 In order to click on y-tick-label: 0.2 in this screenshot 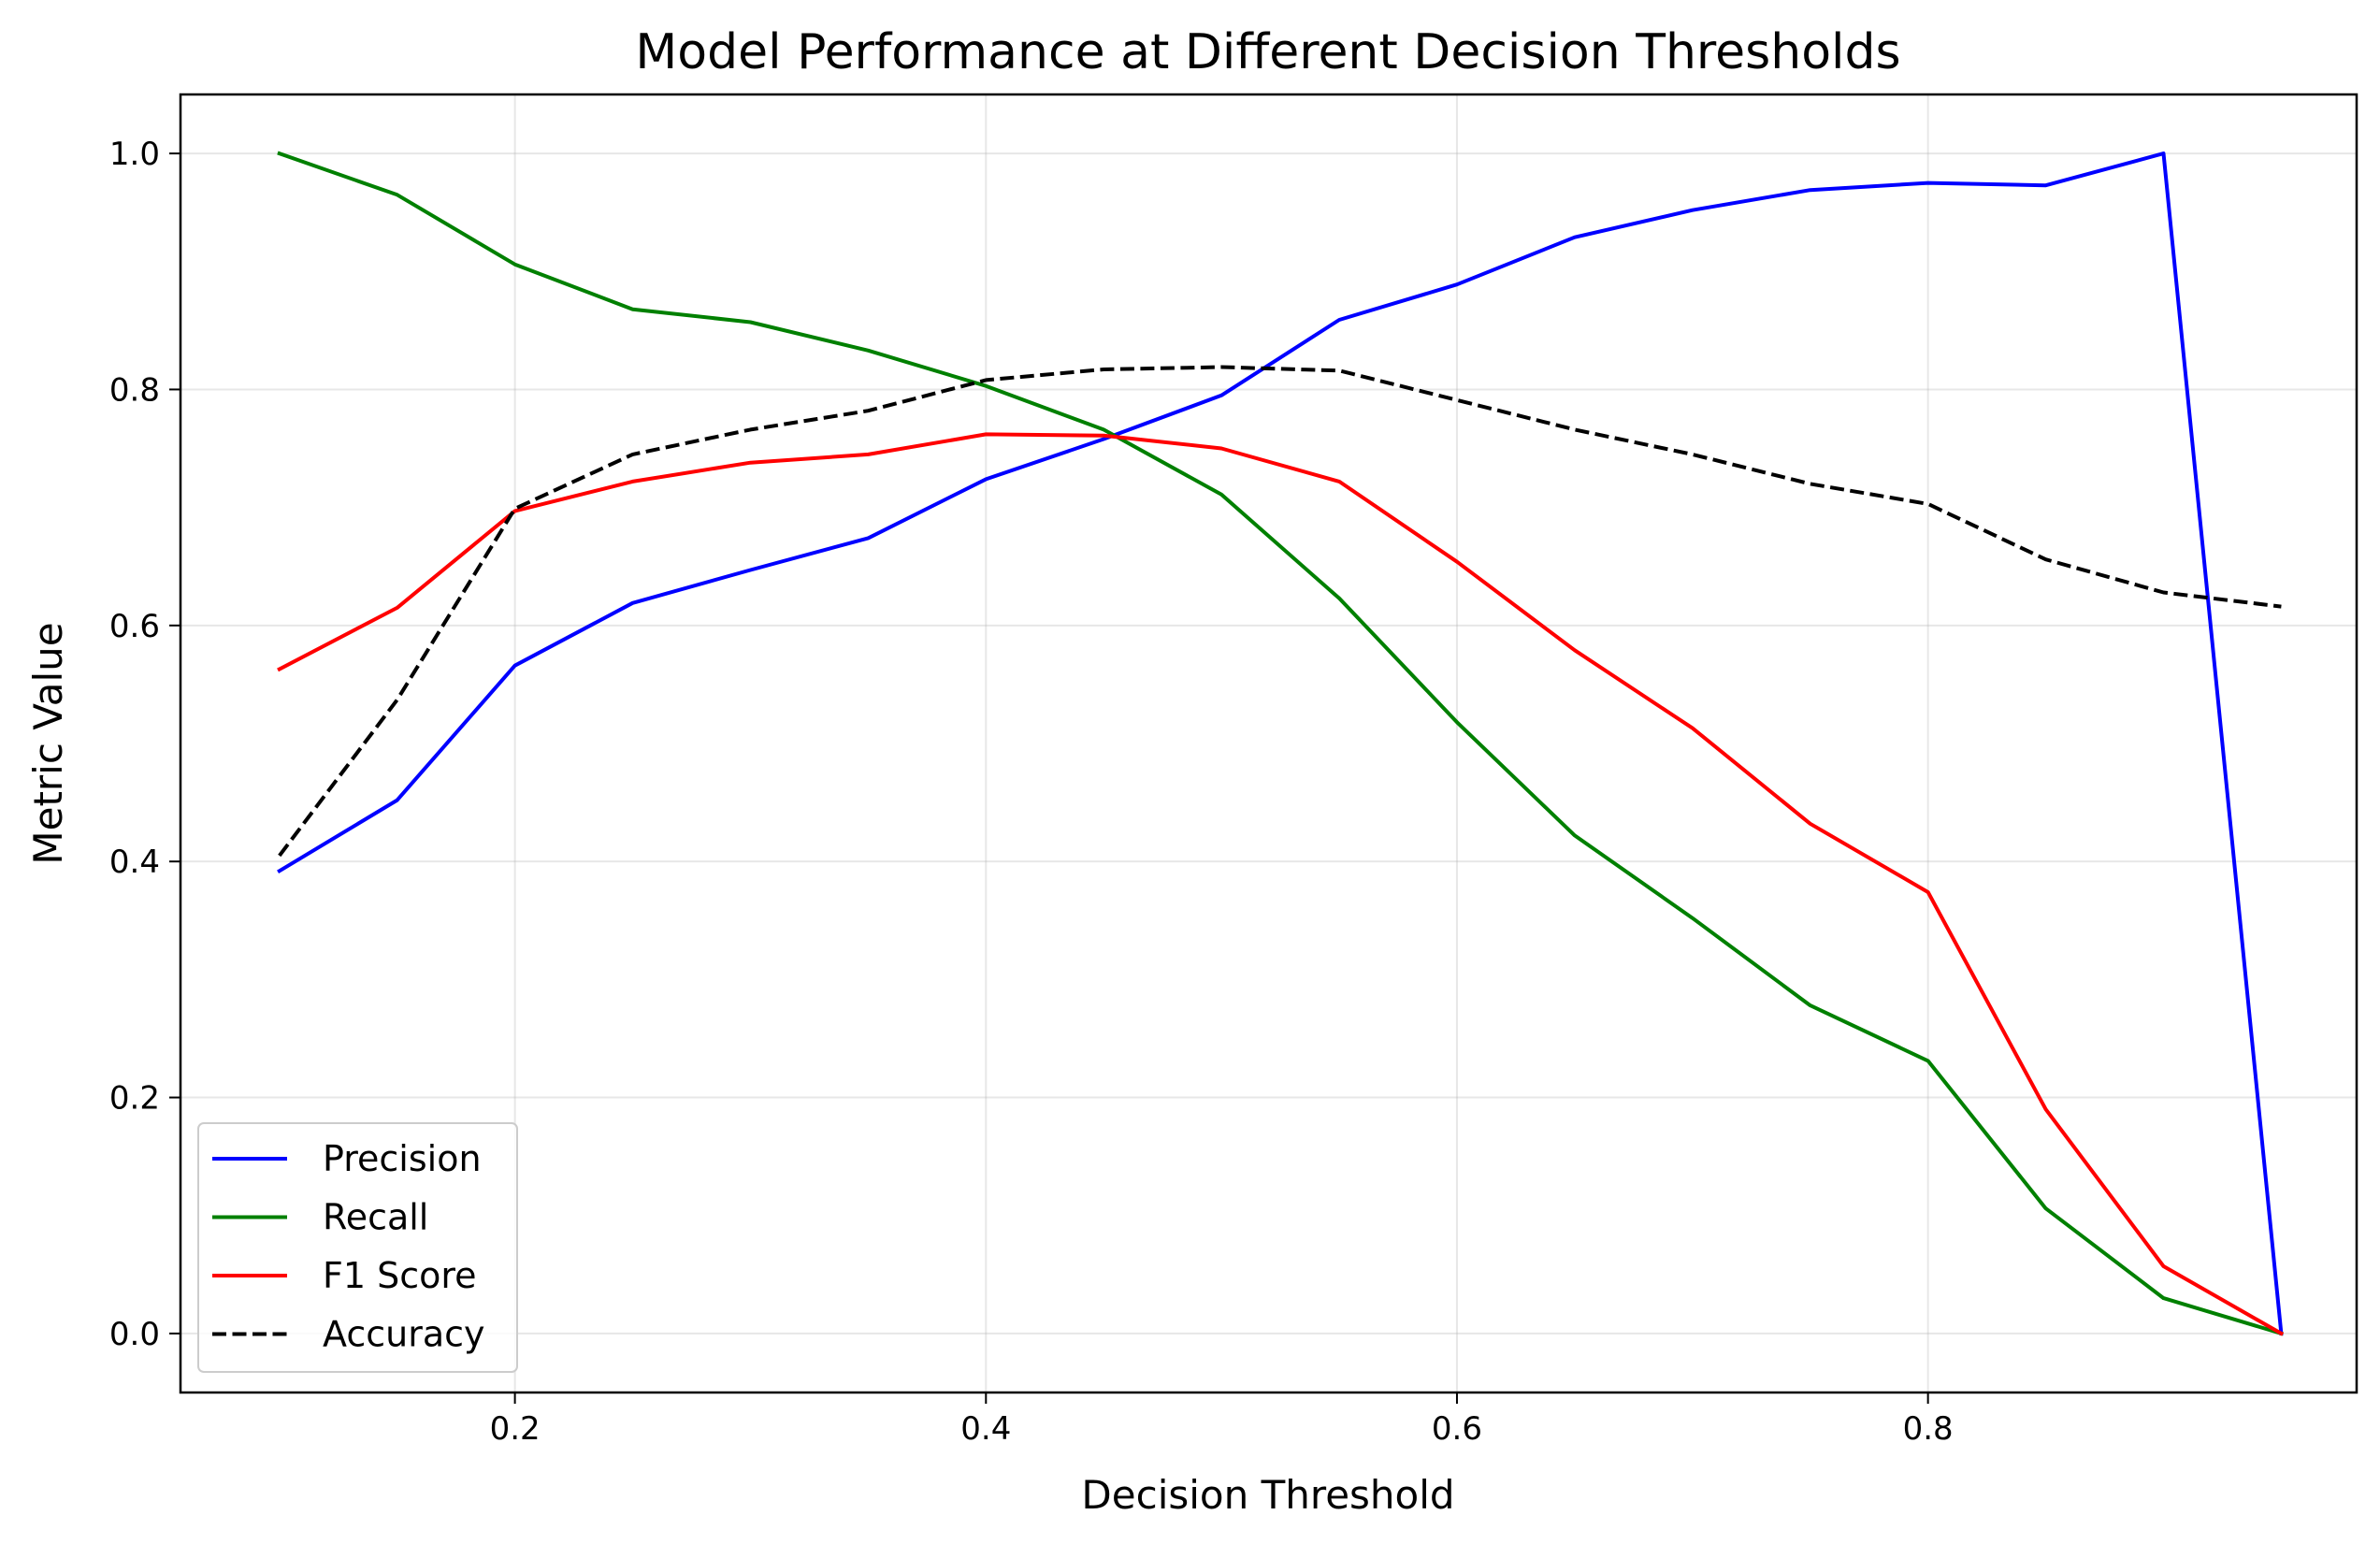, I will do `click(134, 1099)`.